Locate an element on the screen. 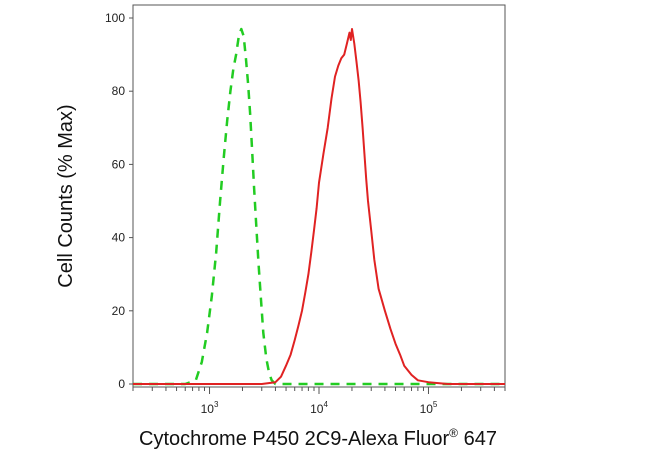  x-tick-label: 10³ is located at coordinates (210, 408).